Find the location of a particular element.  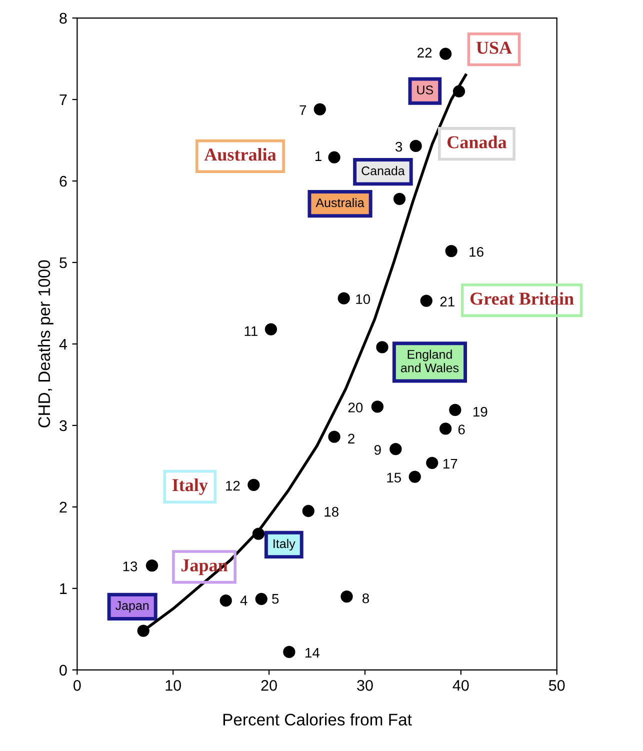

y-tick-label: 0 is located at coordinates (63, 670).